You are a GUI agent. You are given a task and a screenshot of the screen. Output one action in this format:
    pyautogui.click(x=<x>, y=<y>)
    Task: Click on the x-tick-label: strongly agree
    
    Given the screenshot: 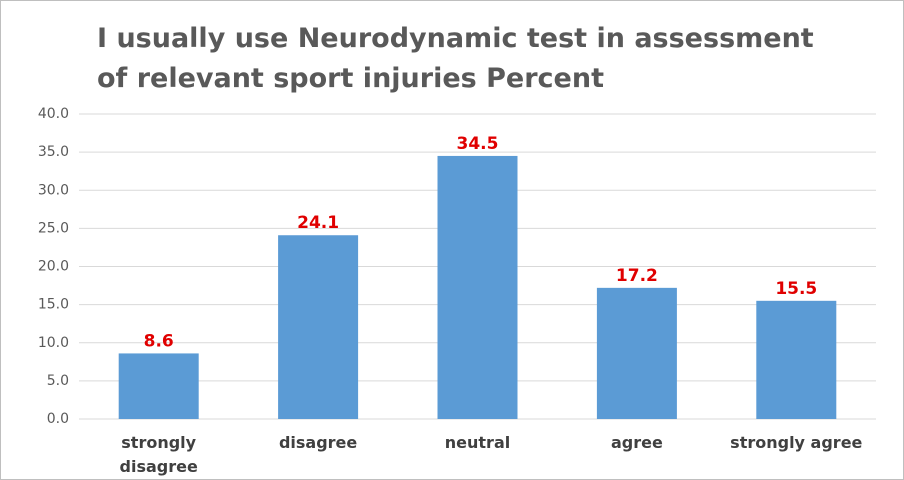 What is the action you would take?
    pyautogui.click(x=796, y=442)
    